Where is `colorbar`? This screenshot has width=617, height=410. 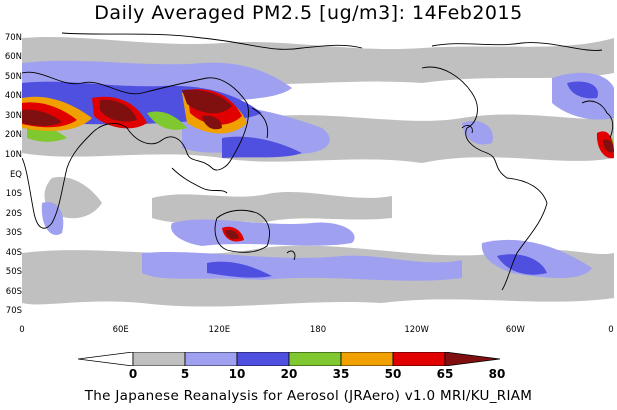
colorbar is located at coordinates (289, 359).